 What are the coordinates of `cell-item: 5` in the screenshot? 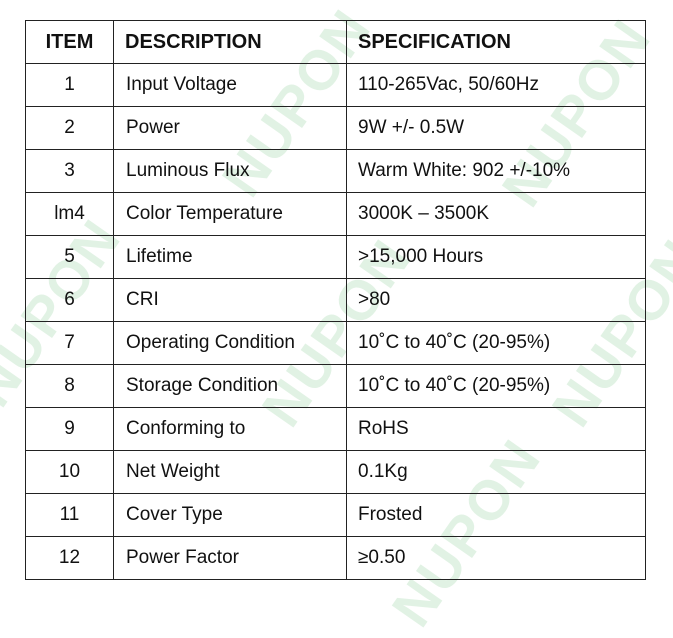 It's located at (69, 257).